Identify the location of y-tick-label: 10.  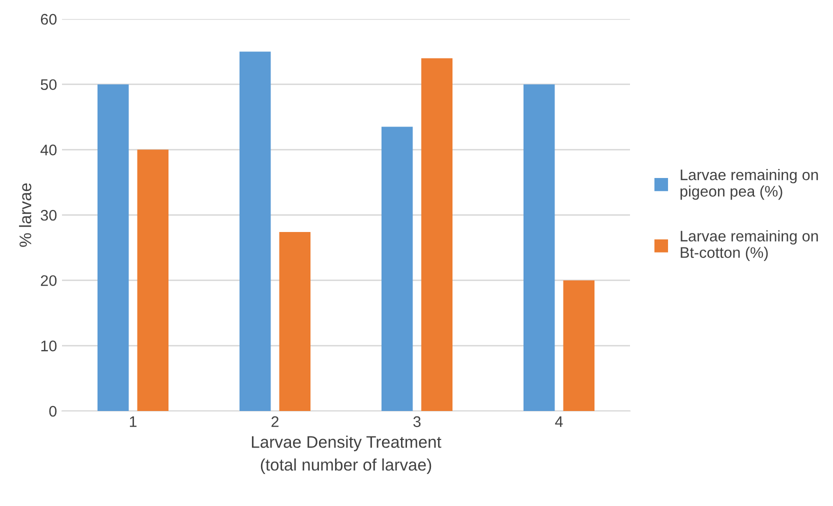
(49, 346).